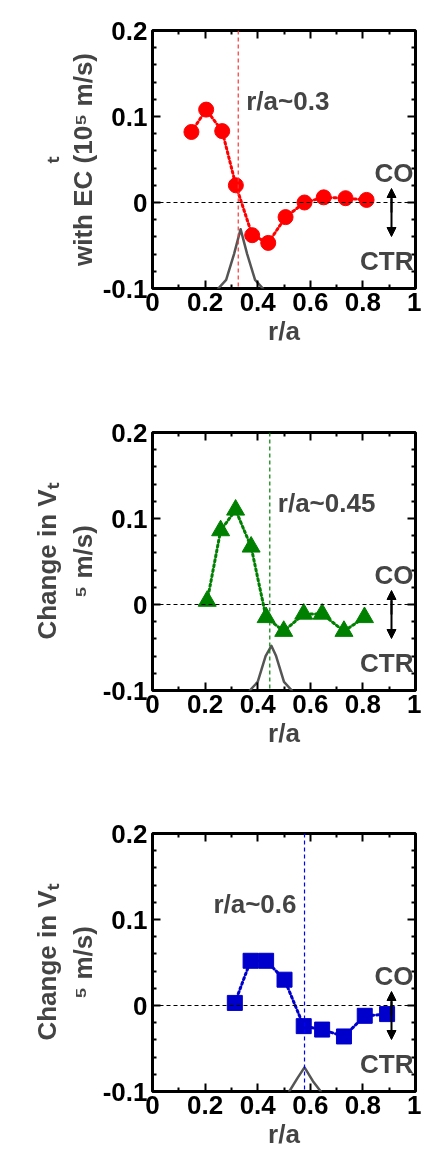 The width and height of the screenshot is (421, 1153). Describe the element at coordinates (288, 100) in the screenshot. I see `ref-line-label: r/a~0.3` at that location.